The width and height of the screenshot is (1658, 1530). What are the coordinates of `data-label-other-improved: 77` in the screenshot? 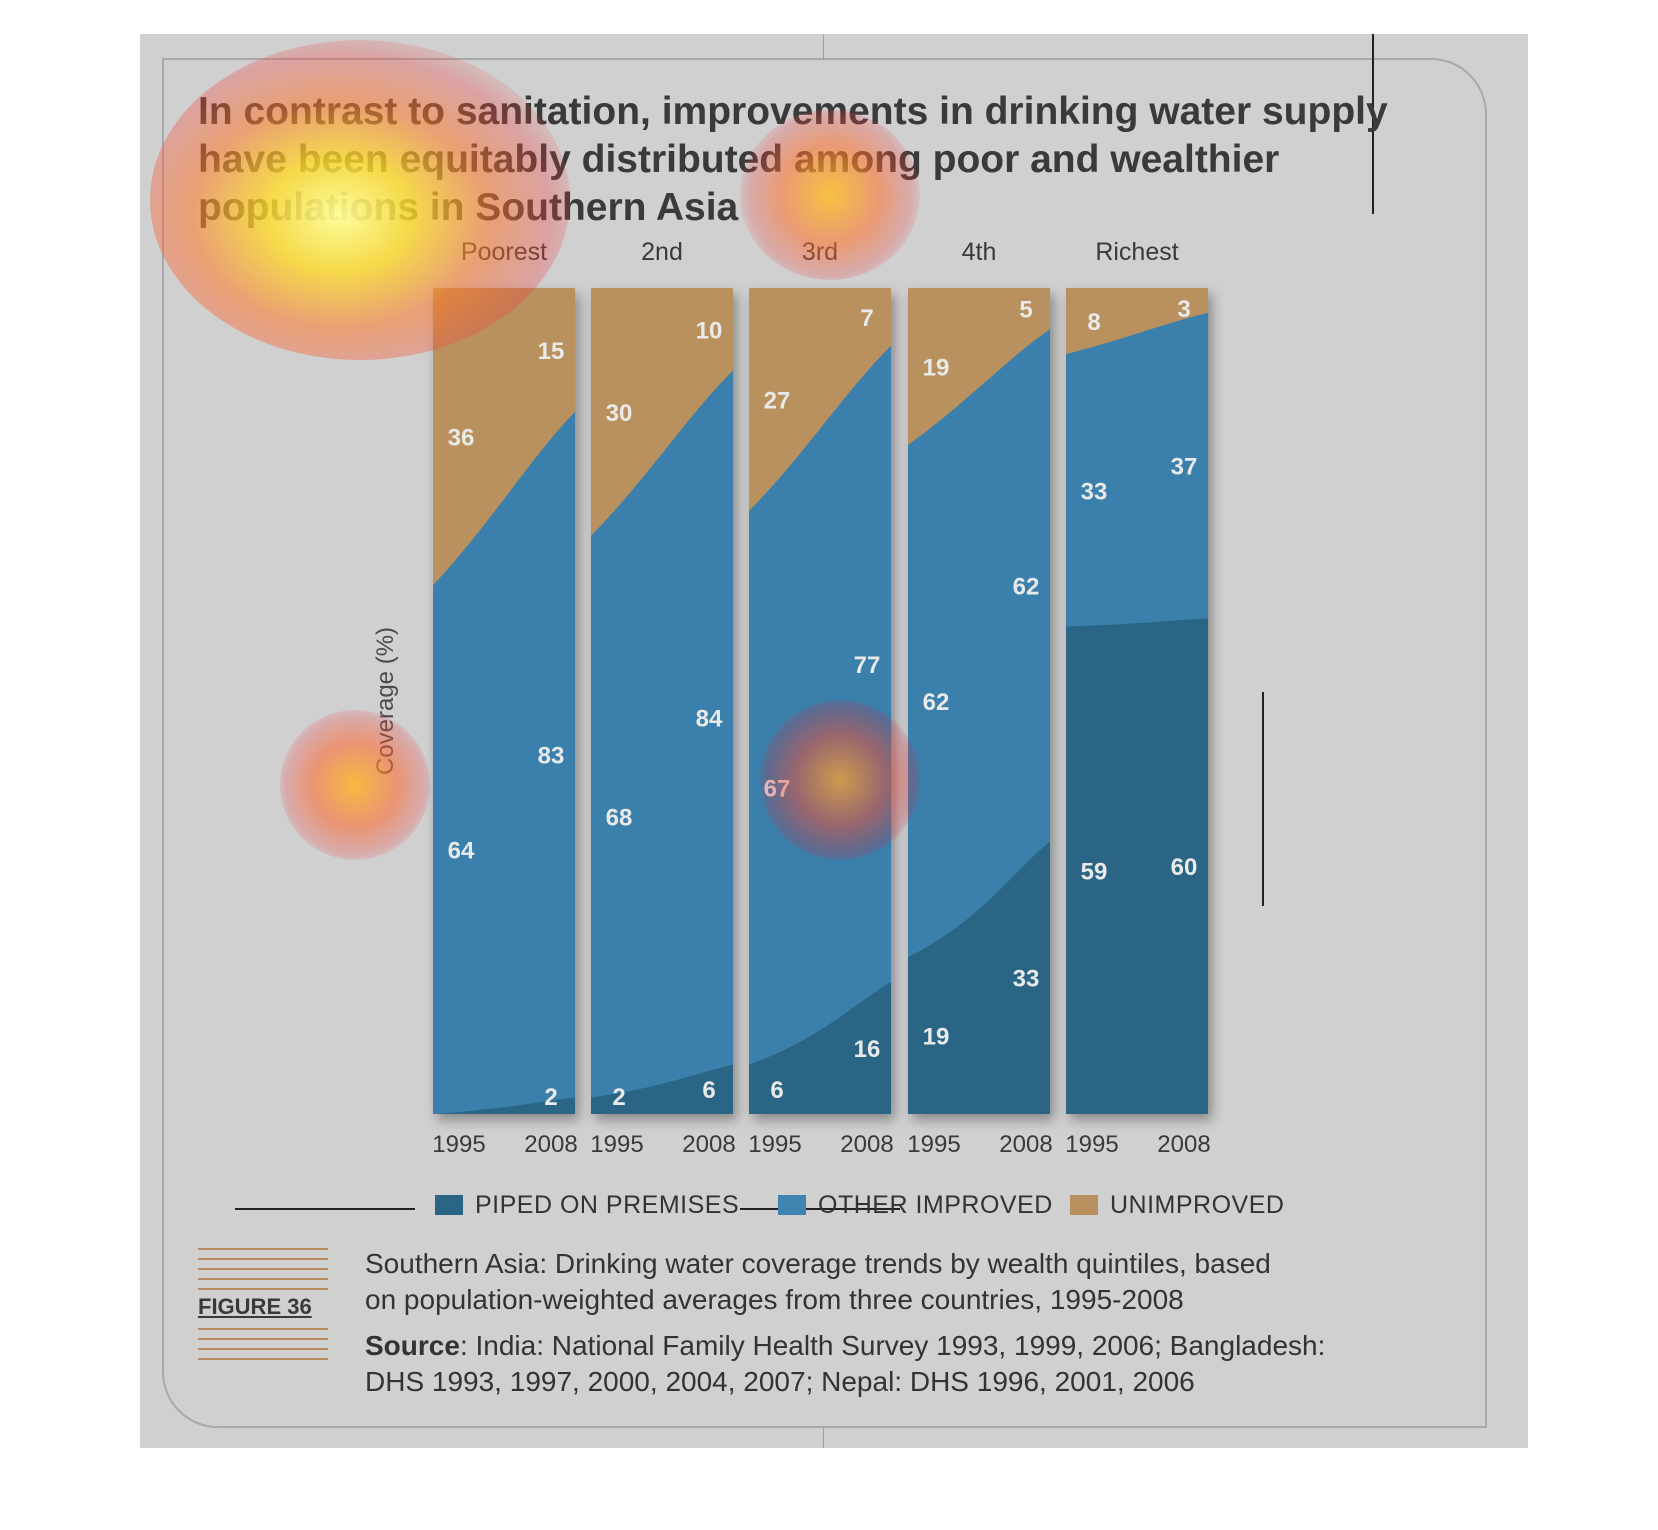 It's located at (867, 665).